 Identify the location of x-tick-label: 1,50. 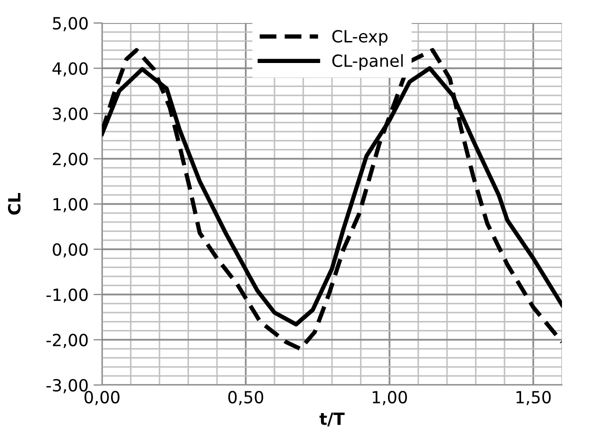
(533, 398).